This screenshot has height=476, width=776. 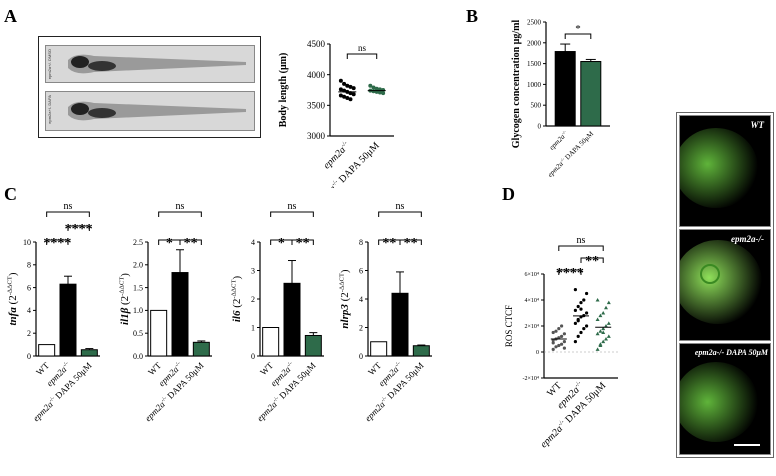 I want to click on larvae-image-frame: epm2a+/- DMSO epm2a+/- DAPA, so click(x=149, y=87).